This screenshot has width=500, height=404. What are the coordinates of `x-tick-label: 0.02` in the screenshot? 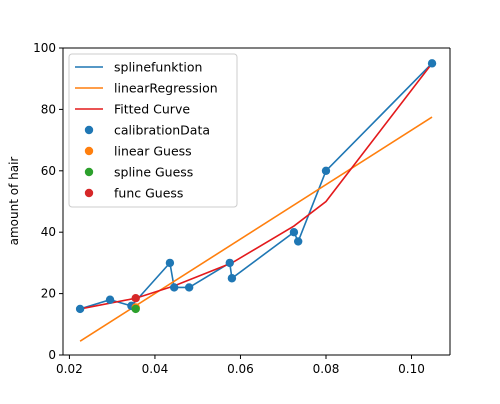 It's located at (69, 369).